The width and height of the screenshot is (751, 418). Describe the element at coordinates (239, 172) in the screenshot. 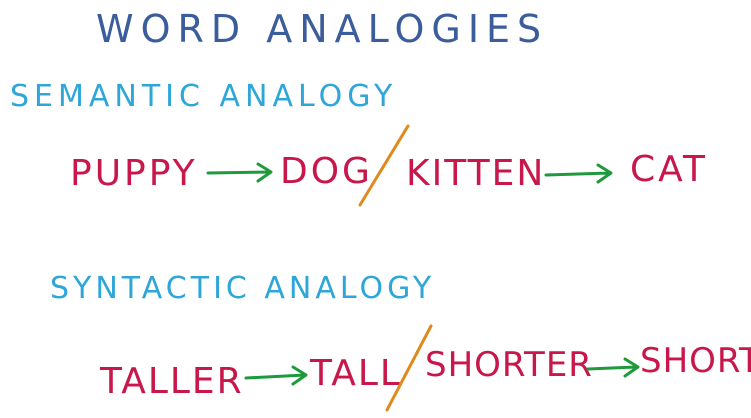

I see `arrow-puppy-to-dog` at that location.